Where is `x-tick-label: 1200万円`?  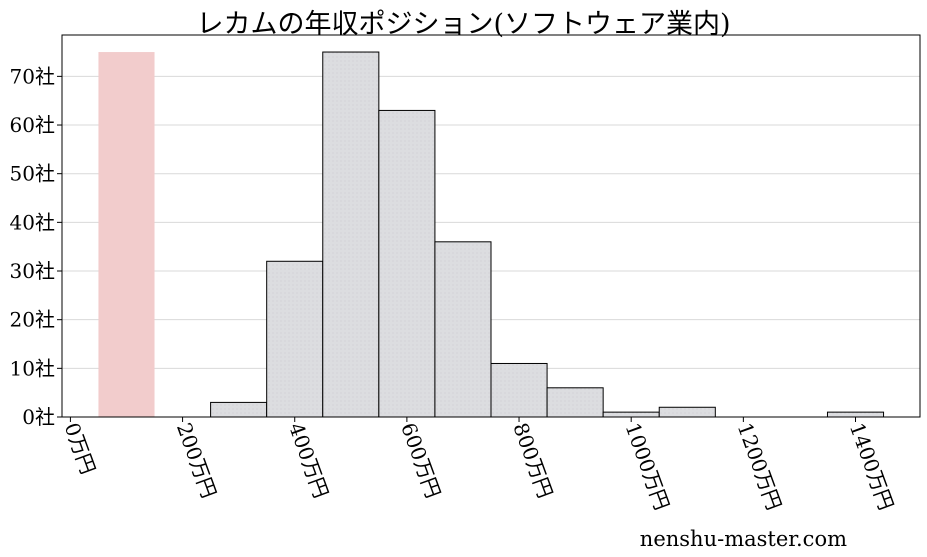
x-tick-label: 1200万円 is located at coordinates (760, 467).